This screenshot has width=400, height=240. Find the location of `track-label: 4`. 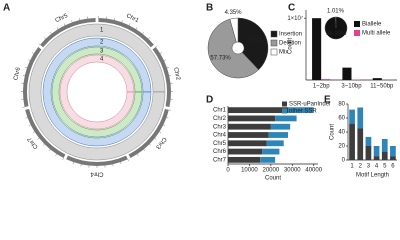

track-label: 4 is located at coordinates (102, 60).